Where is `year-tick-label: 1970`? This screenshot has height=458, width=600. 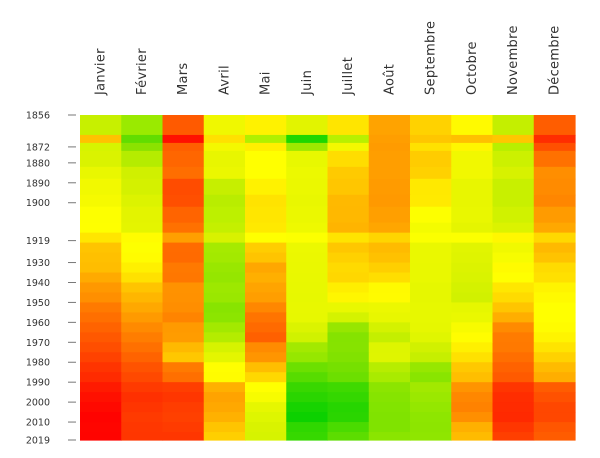 year-tick-label: 1970 is located at coordinates (38, 343).